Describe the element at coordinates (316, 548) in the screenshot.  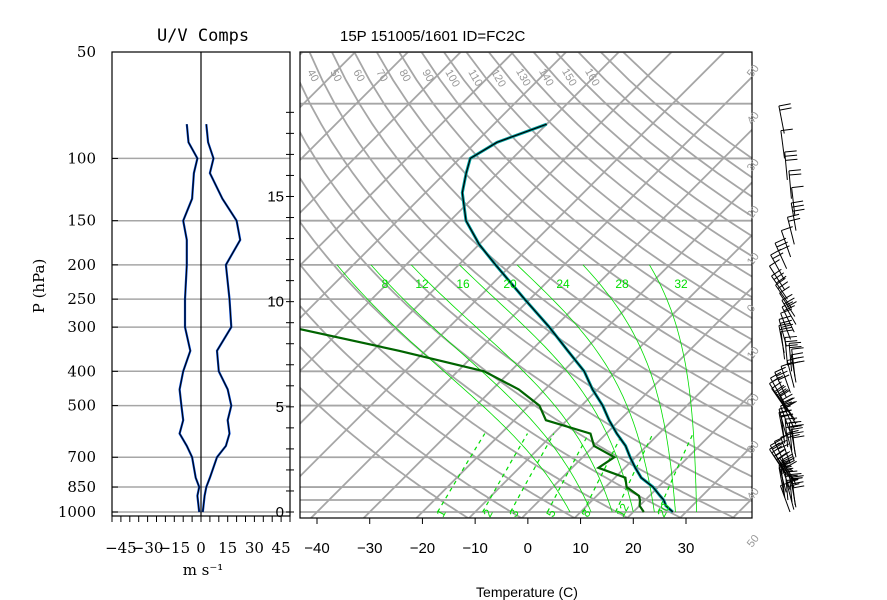
I see `skewt-x-tick-label: −40` at that location.